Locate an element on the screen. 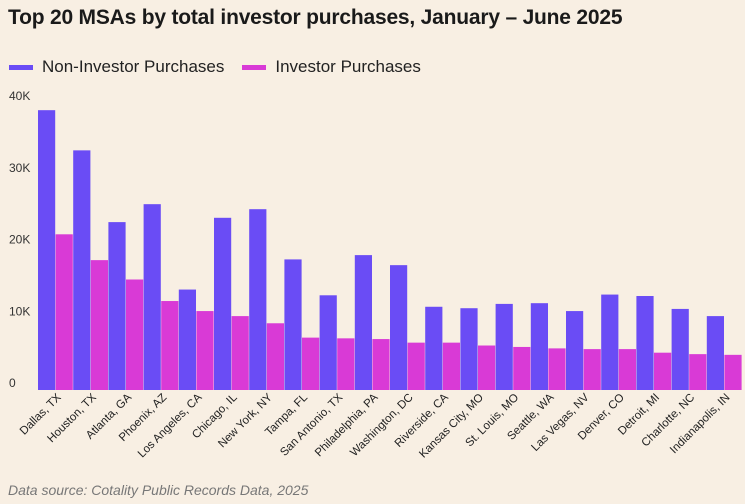 The height and width of the screenshot is (504, 745). legend-swatch-investor is located at coordinates (254, 67).